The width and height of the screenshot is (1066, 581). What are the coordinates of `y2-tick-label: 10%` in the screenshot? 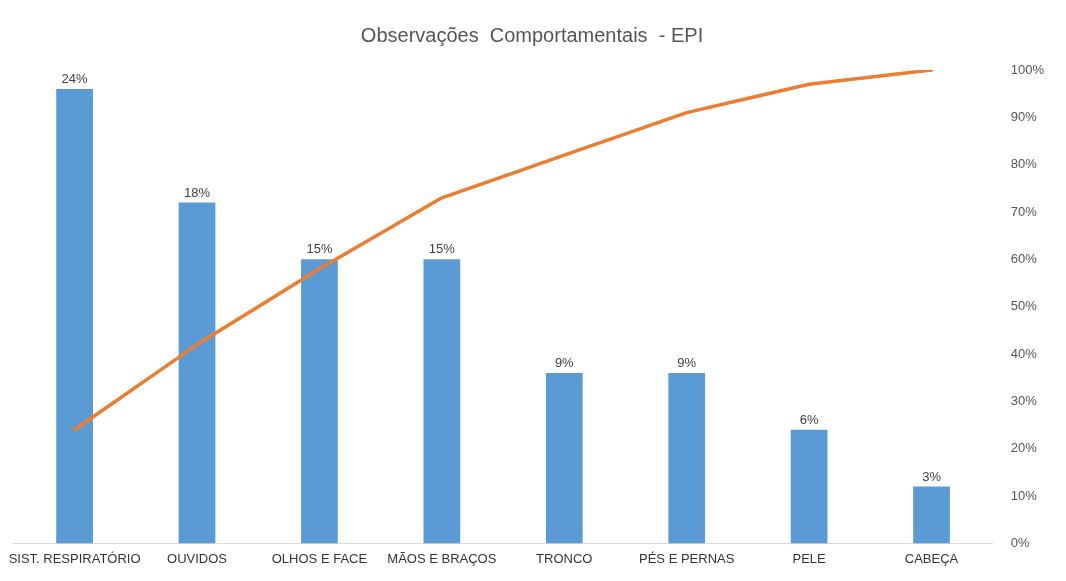 It's located at (1024, 495).